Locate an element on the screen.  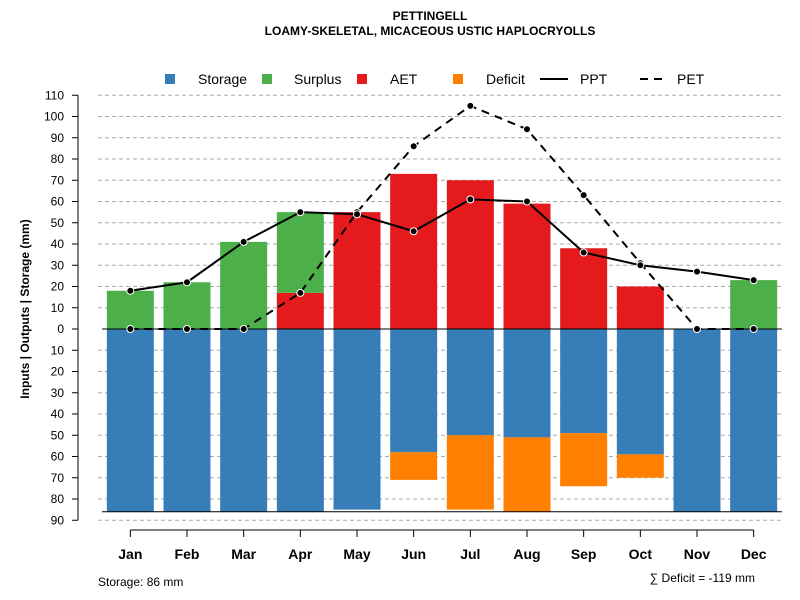
deficit-note: ∑ Deficit = -119 mm is located at coordinates (702, 578).